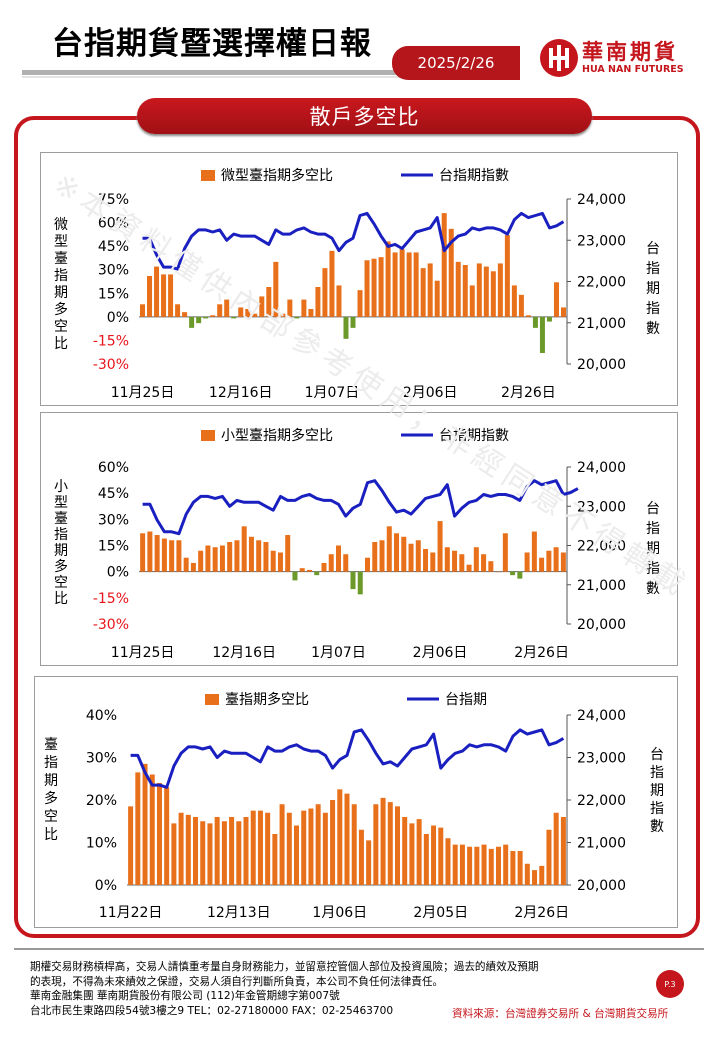 The image size is (720, 1040). What do you see at coordinates (601, 468) in the screenshot?
I see `y2-tick-label: 24,000` at bounding box center [601, 468].